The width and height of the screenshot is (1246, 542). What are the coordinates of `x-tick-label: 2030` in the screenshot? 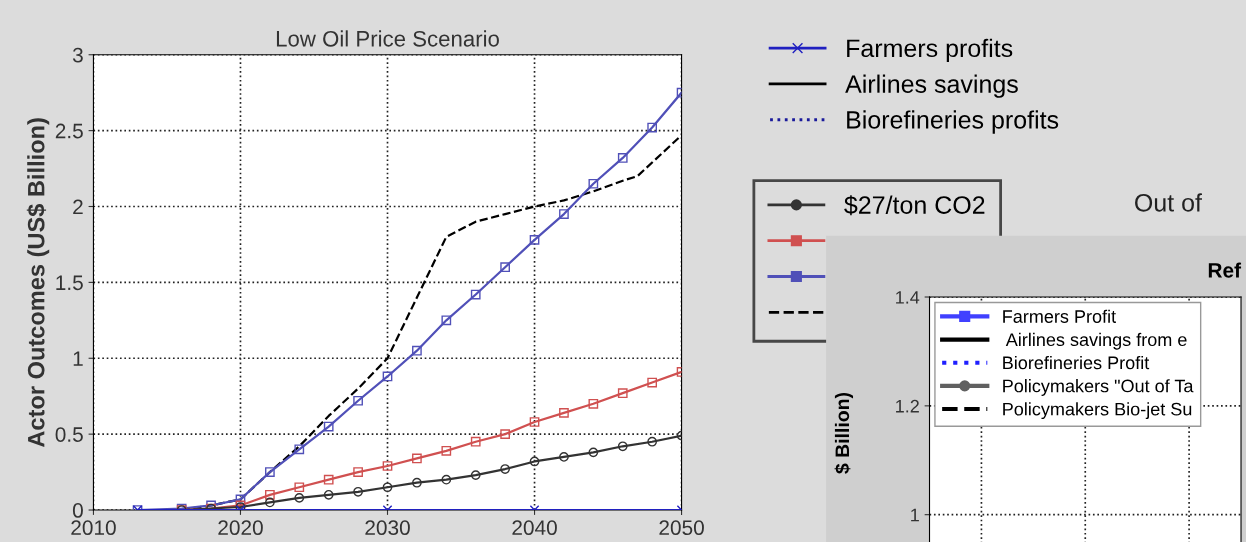 It's located at (387, 528).